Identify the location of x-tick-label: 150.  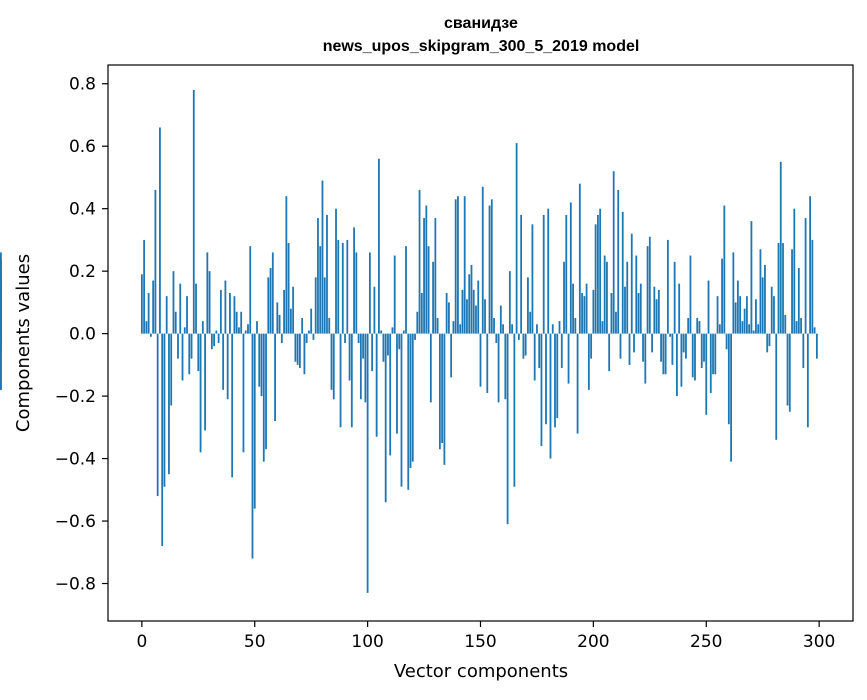
(480, 642).